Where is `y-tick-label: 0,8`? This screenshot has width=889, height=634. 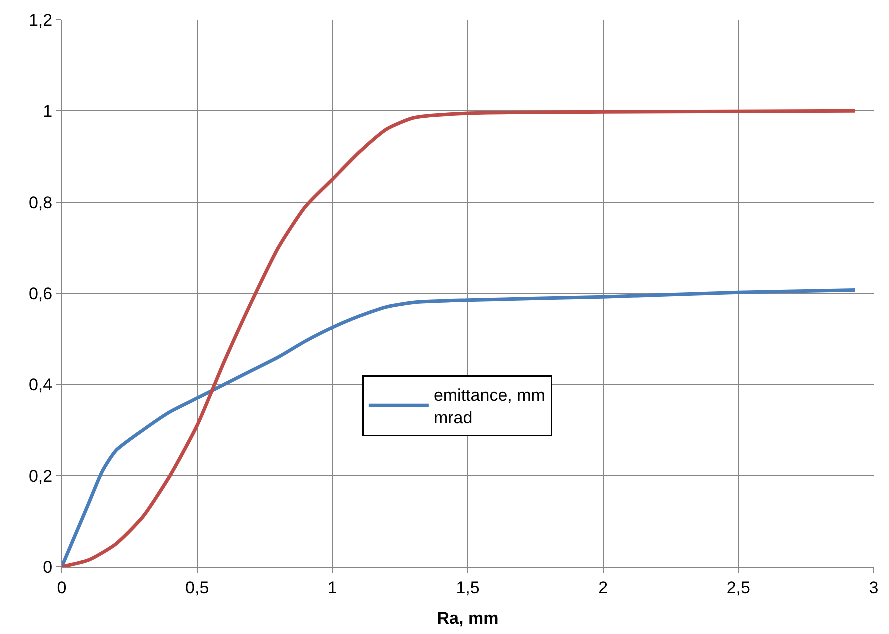 y-tick-label: 0,8 is located at coordinates (40, 202).